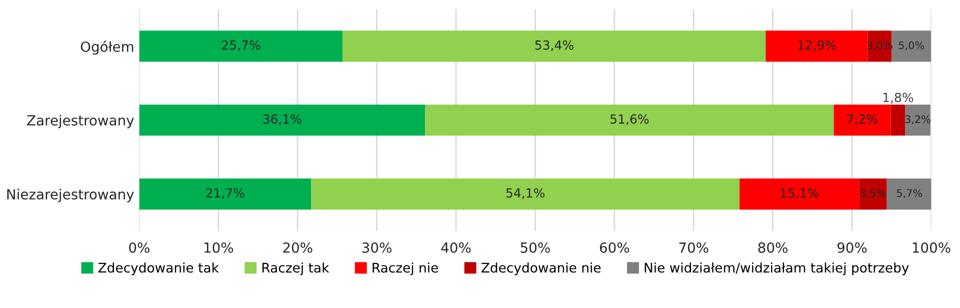 This screenshot has width=960, height=308. What do you see at coordinates (377, 247) in the screenshot?
I see `x-tick-label: 30%` at bounding box center [377, 247].